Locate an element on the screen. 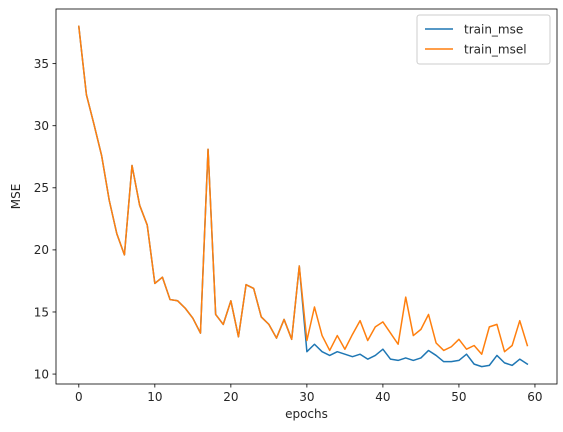 The height and width of the screenshot is (432, 563). y-tick-label: 30 is located at coordinates (41, 126).